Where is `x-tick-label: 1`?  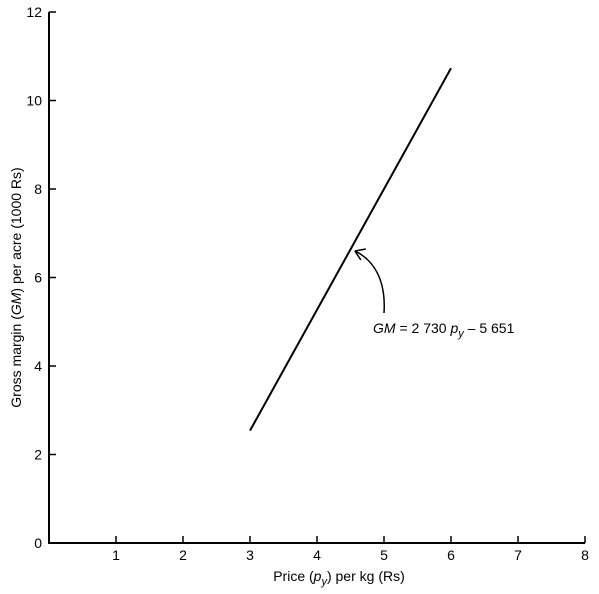 x-tick-label: 1 is located at coordinates (116, 555).